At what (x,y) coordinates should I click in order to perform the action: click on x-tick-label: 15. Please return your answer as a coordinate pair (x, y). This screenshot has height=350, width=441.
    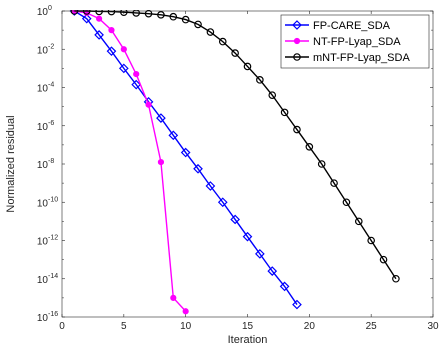
    Looking at the image, I should click on (248, 326).